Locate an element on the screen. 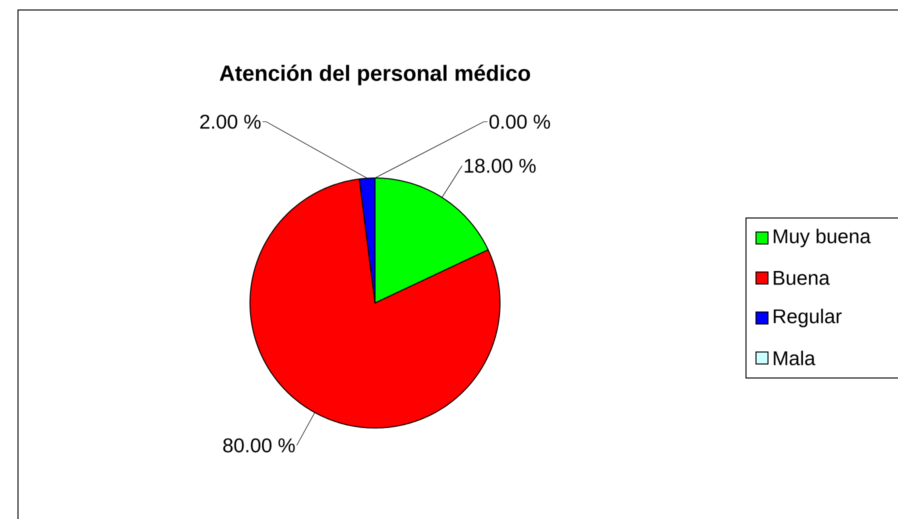 Image resolution: width=898 pixels, height=519 pixels. text: 0.00 % is located at coordinates (519, 121).